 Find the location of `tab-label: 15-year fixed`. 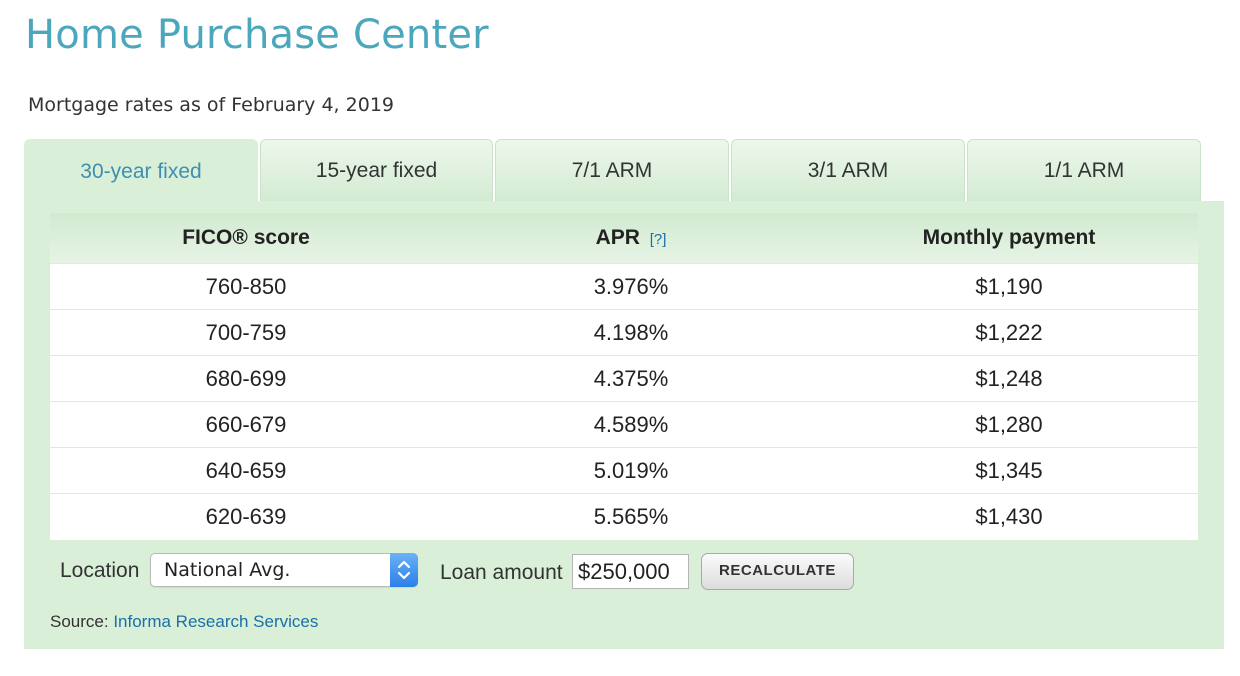

tab-label: 15-year fixed is located at coordinates (376, 170).